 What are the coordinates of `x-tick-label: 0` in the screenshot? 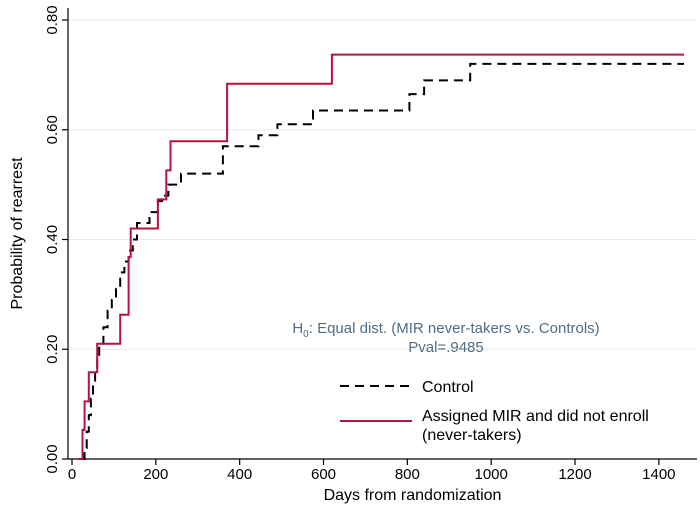 It's located at (72, 474).